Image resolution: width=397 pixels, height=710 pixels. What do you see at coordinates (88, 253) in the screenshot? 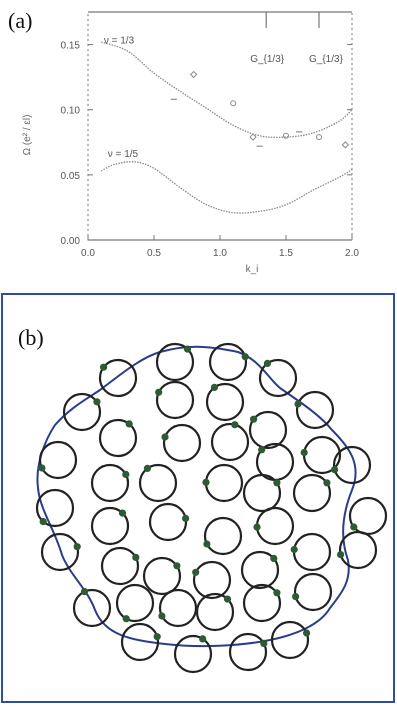
I see `x-tick-label: 0.0` at bounding box center [88, 253].